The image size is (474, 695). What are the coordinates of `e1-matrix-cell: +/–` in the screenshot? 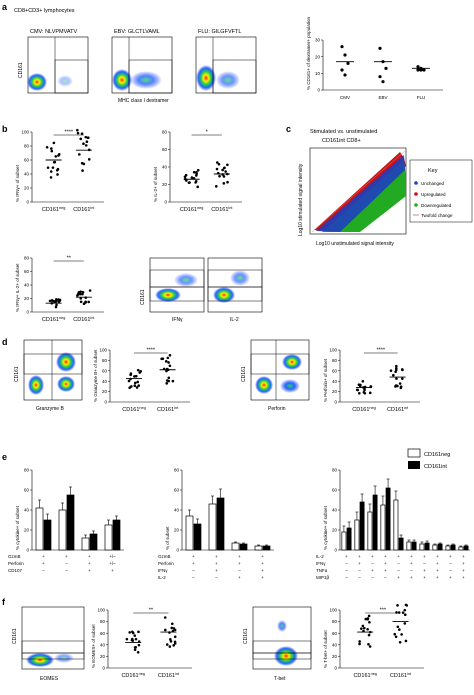 It's located at (112, 556).